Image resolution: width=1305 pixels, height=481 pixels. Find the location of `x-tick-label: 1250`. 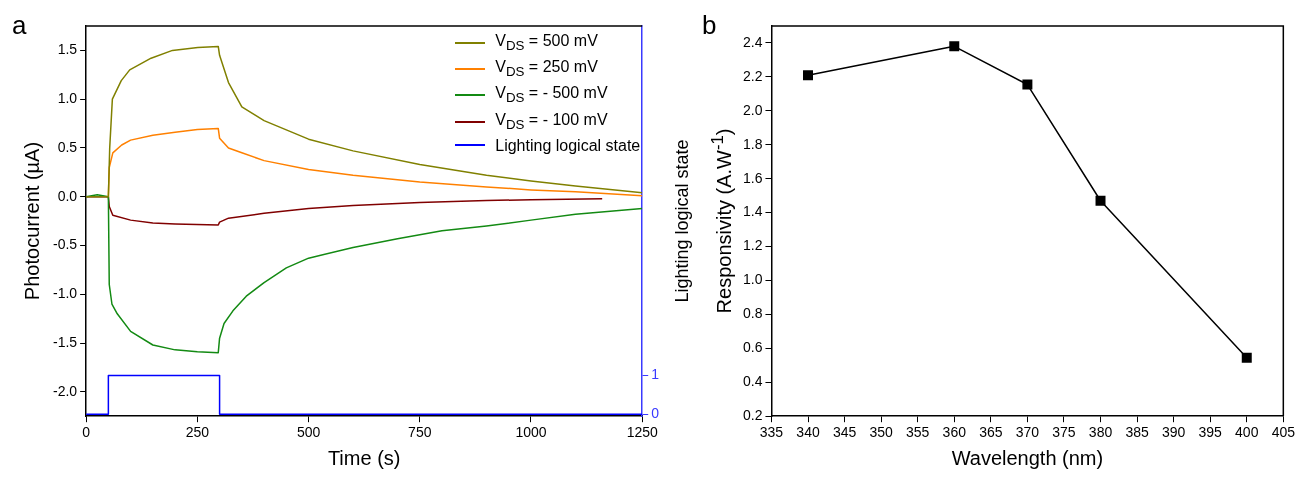

x-tick-label: 1250 is located at coordinates (642, 432).